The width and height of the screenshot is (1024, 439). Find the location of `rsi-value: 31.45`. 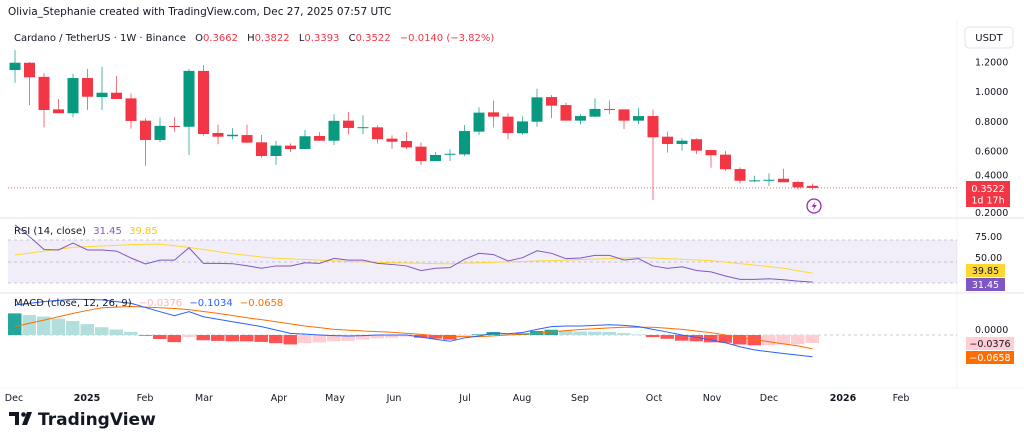

rsi-value: 31.45 is located at coordinates (107, 231).